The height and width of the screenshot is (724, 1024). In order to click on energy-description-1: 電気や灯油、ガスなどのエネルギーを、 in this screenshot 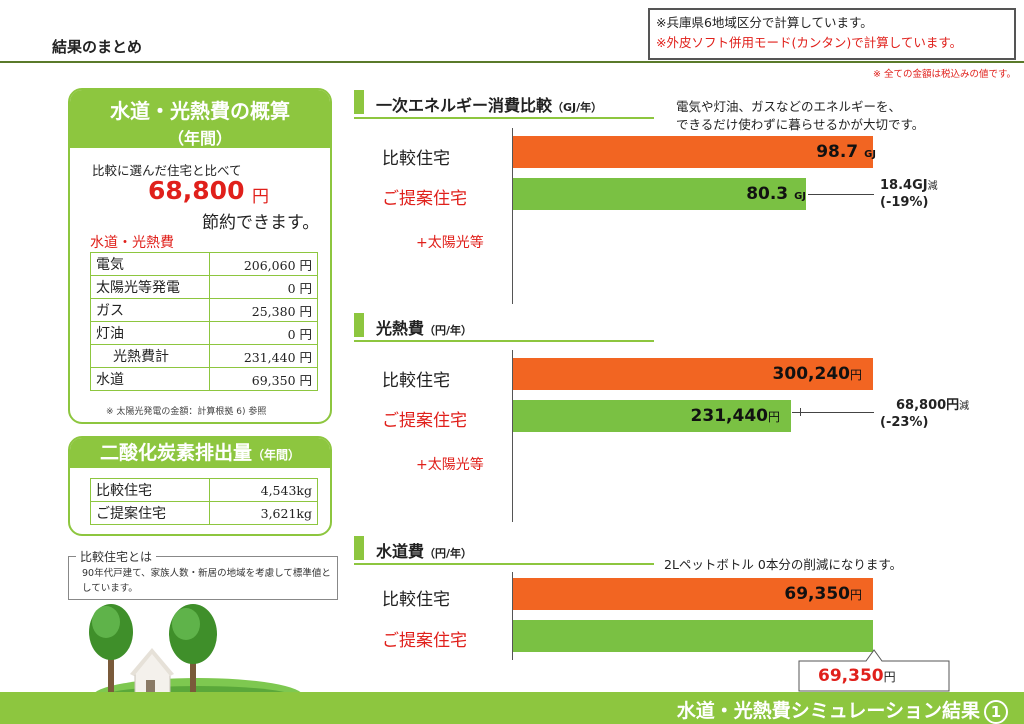, I will do `click(789, 106)`.